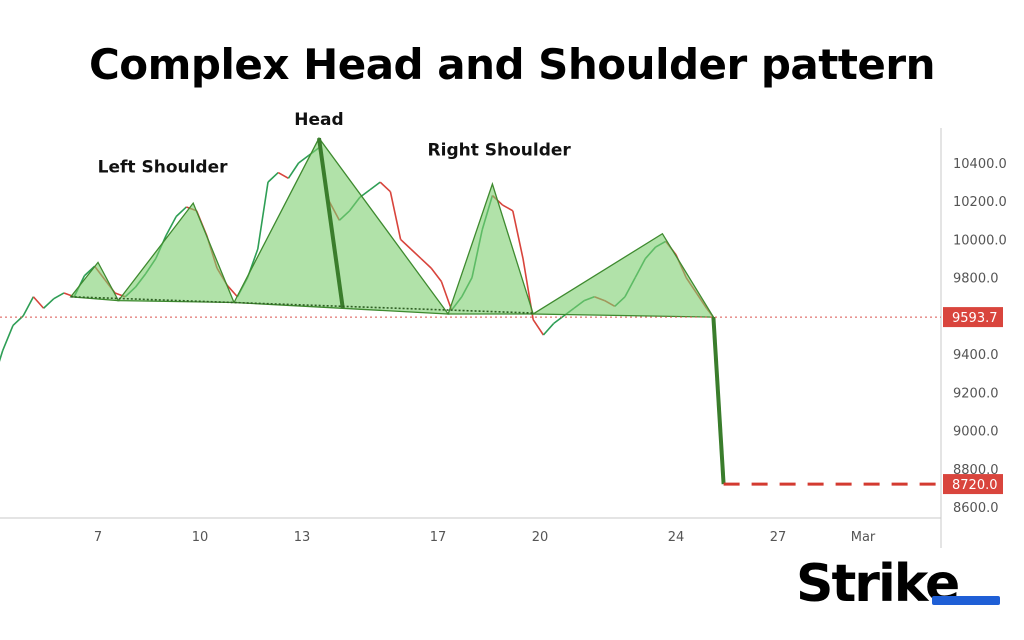 The height and width of the screenshot is (640, 1024). What do you see at coordinates (200, 537) in the screenshot?
I see `x-tick-label: 10` at bounding box center [200, 537].